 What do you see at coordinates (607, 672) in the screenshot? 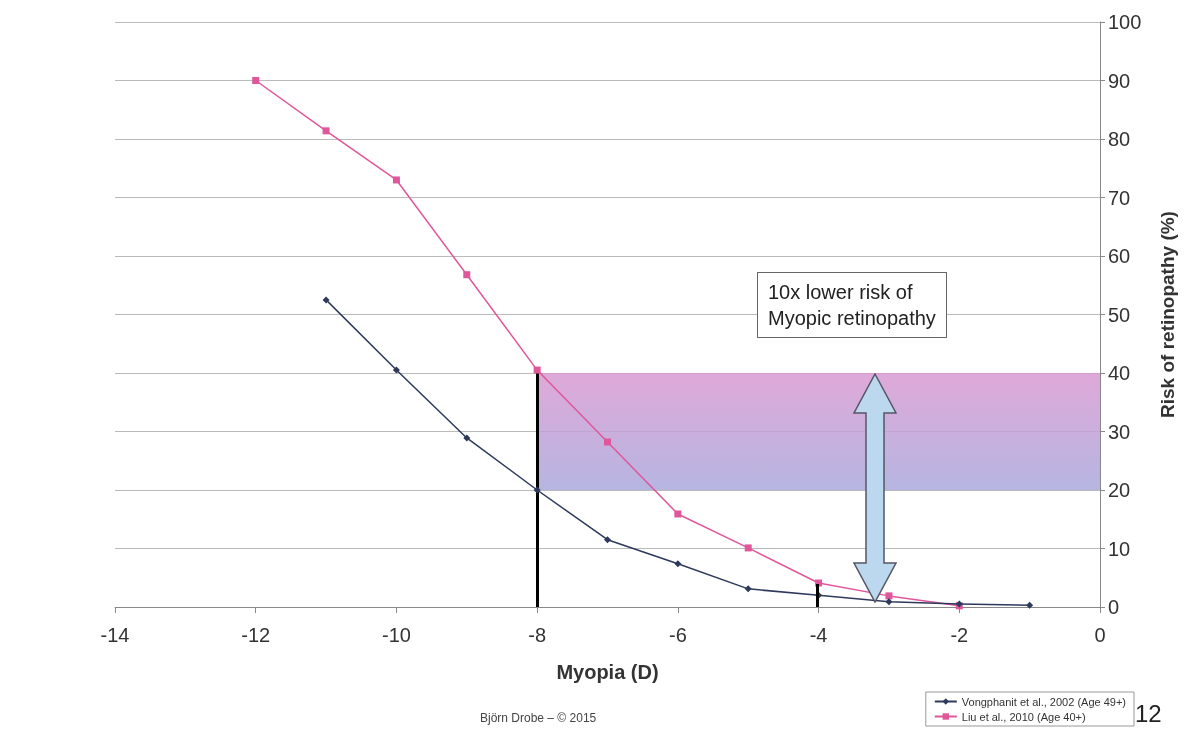
I see `x-axis-title: Myopia (D)` at bounding box center [607, 672].